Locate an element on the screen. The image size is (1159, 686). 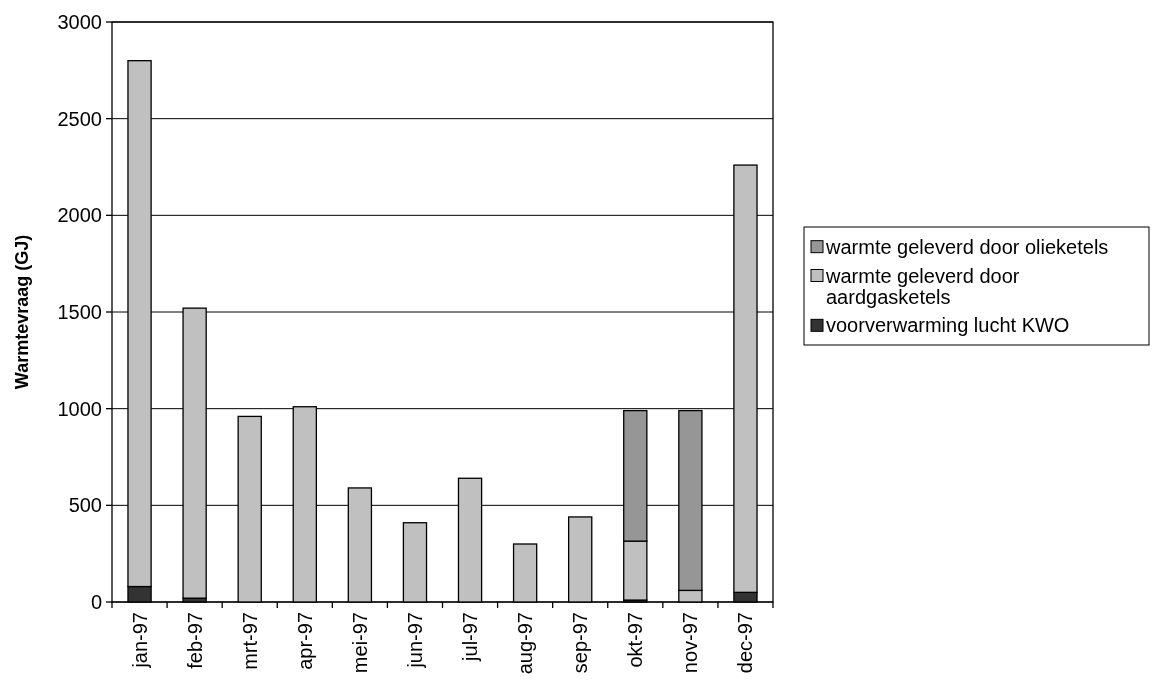
x-tick-label: apr-97 is located at coordinates (304, 641).